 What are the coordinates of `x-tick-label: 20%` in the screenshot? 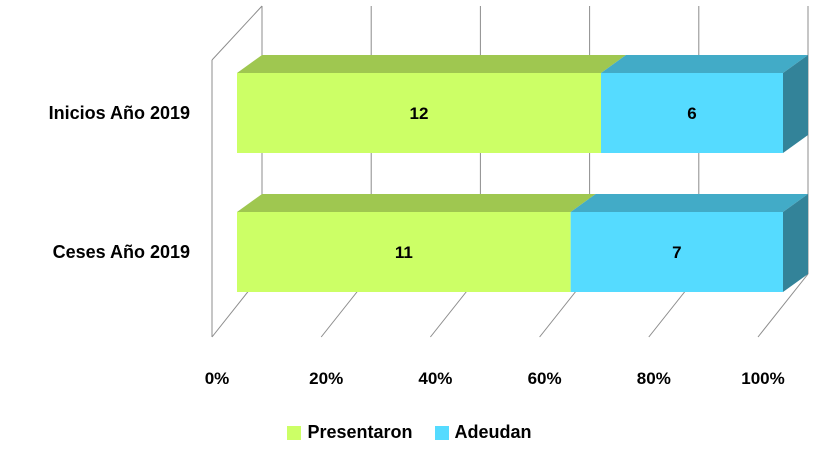 It's located at (326, 378).